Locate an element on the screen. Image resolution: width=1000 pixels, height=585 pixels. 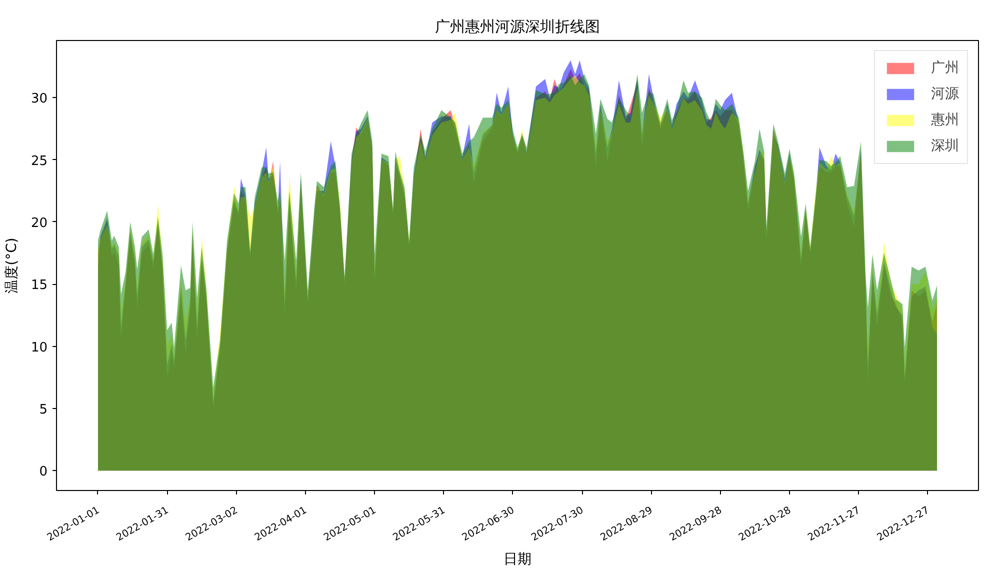
legend-label: 惠州 is located at coordinates (945, 120).